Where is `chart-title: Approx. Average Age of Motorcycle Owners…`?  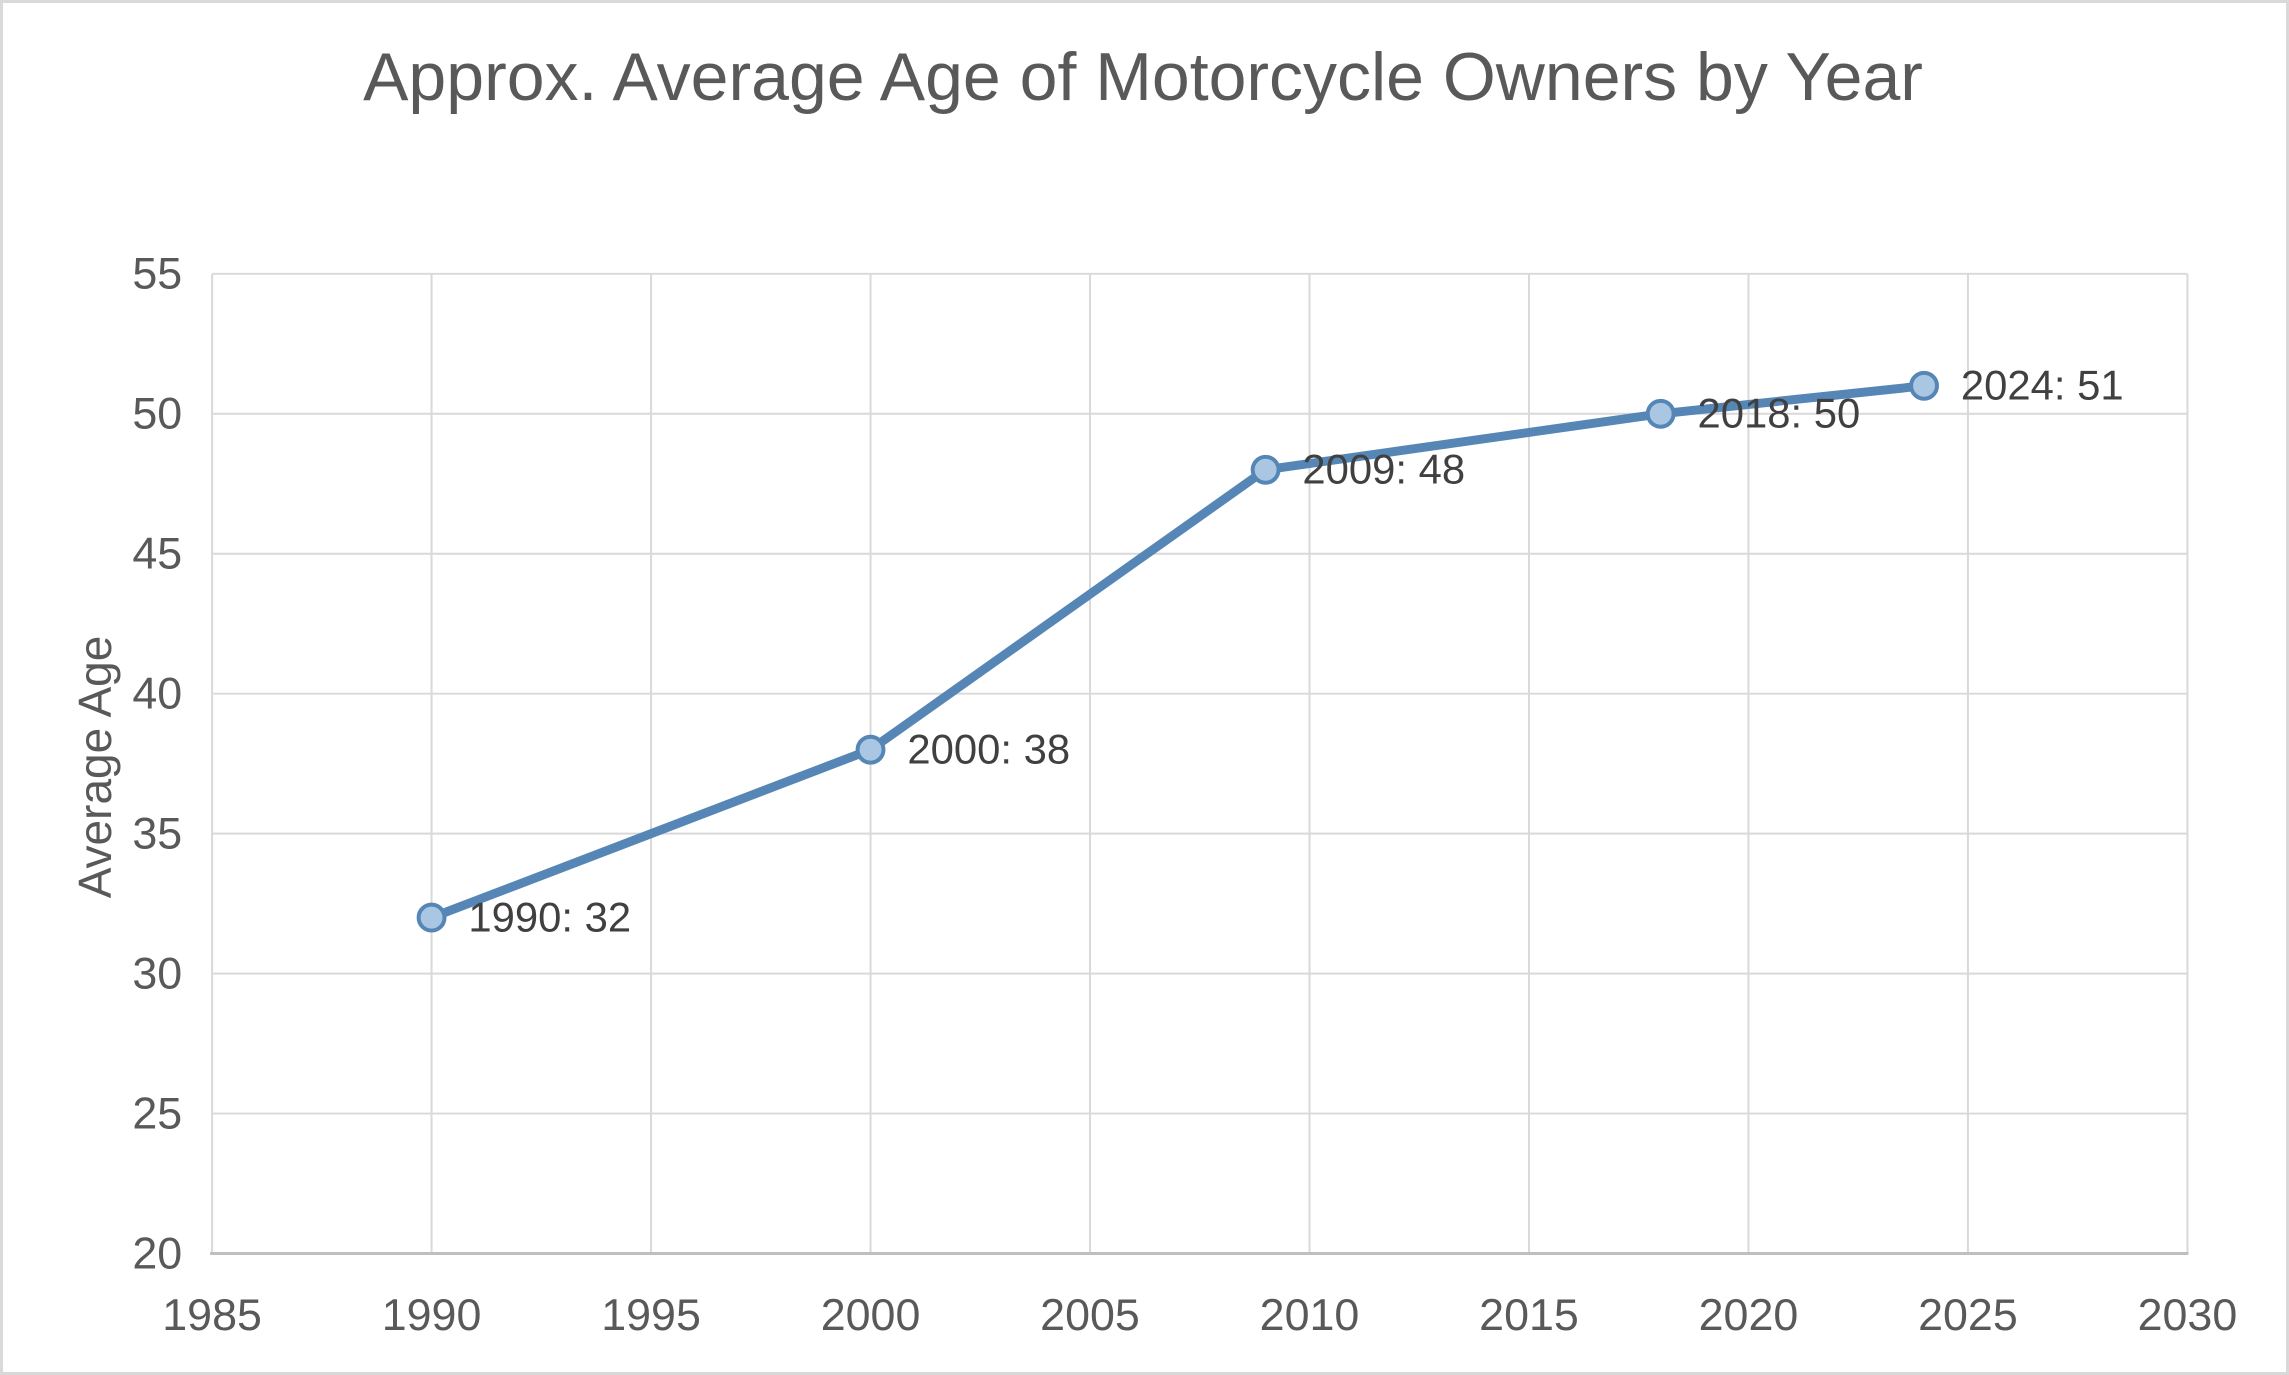 chart-title: Approx. Average Age of Motorcycle Owners… is located at coordinates (1143, 77).